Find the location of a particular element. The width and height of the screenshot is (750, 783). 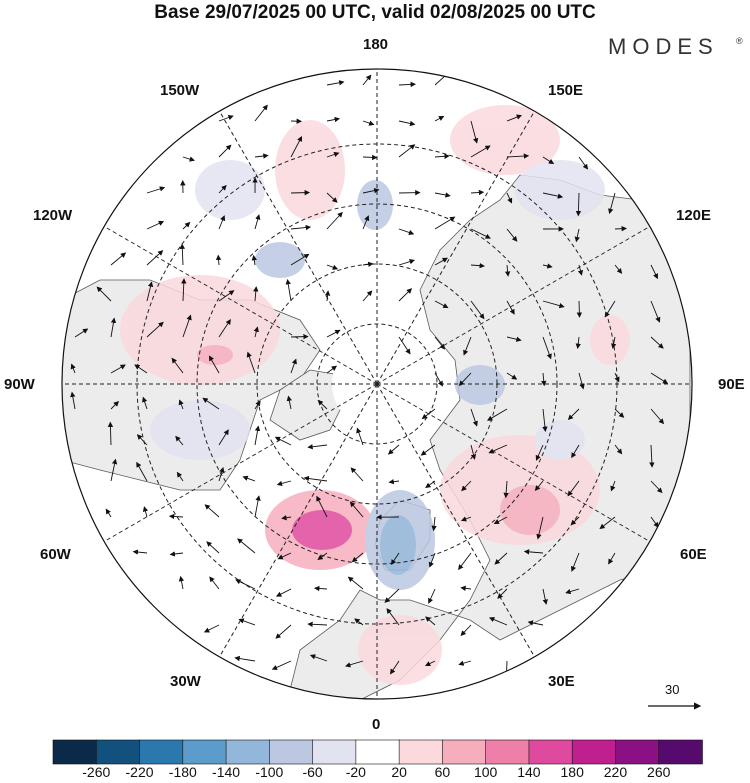

lon-label-90e: 90E is located at coordinates (731, 384).